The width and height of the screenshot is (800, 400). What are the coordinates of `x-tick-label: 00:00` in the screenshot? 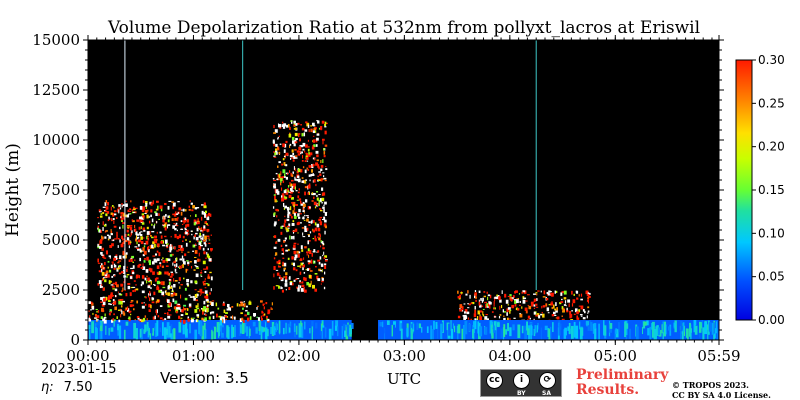 It's located at (87, 356).